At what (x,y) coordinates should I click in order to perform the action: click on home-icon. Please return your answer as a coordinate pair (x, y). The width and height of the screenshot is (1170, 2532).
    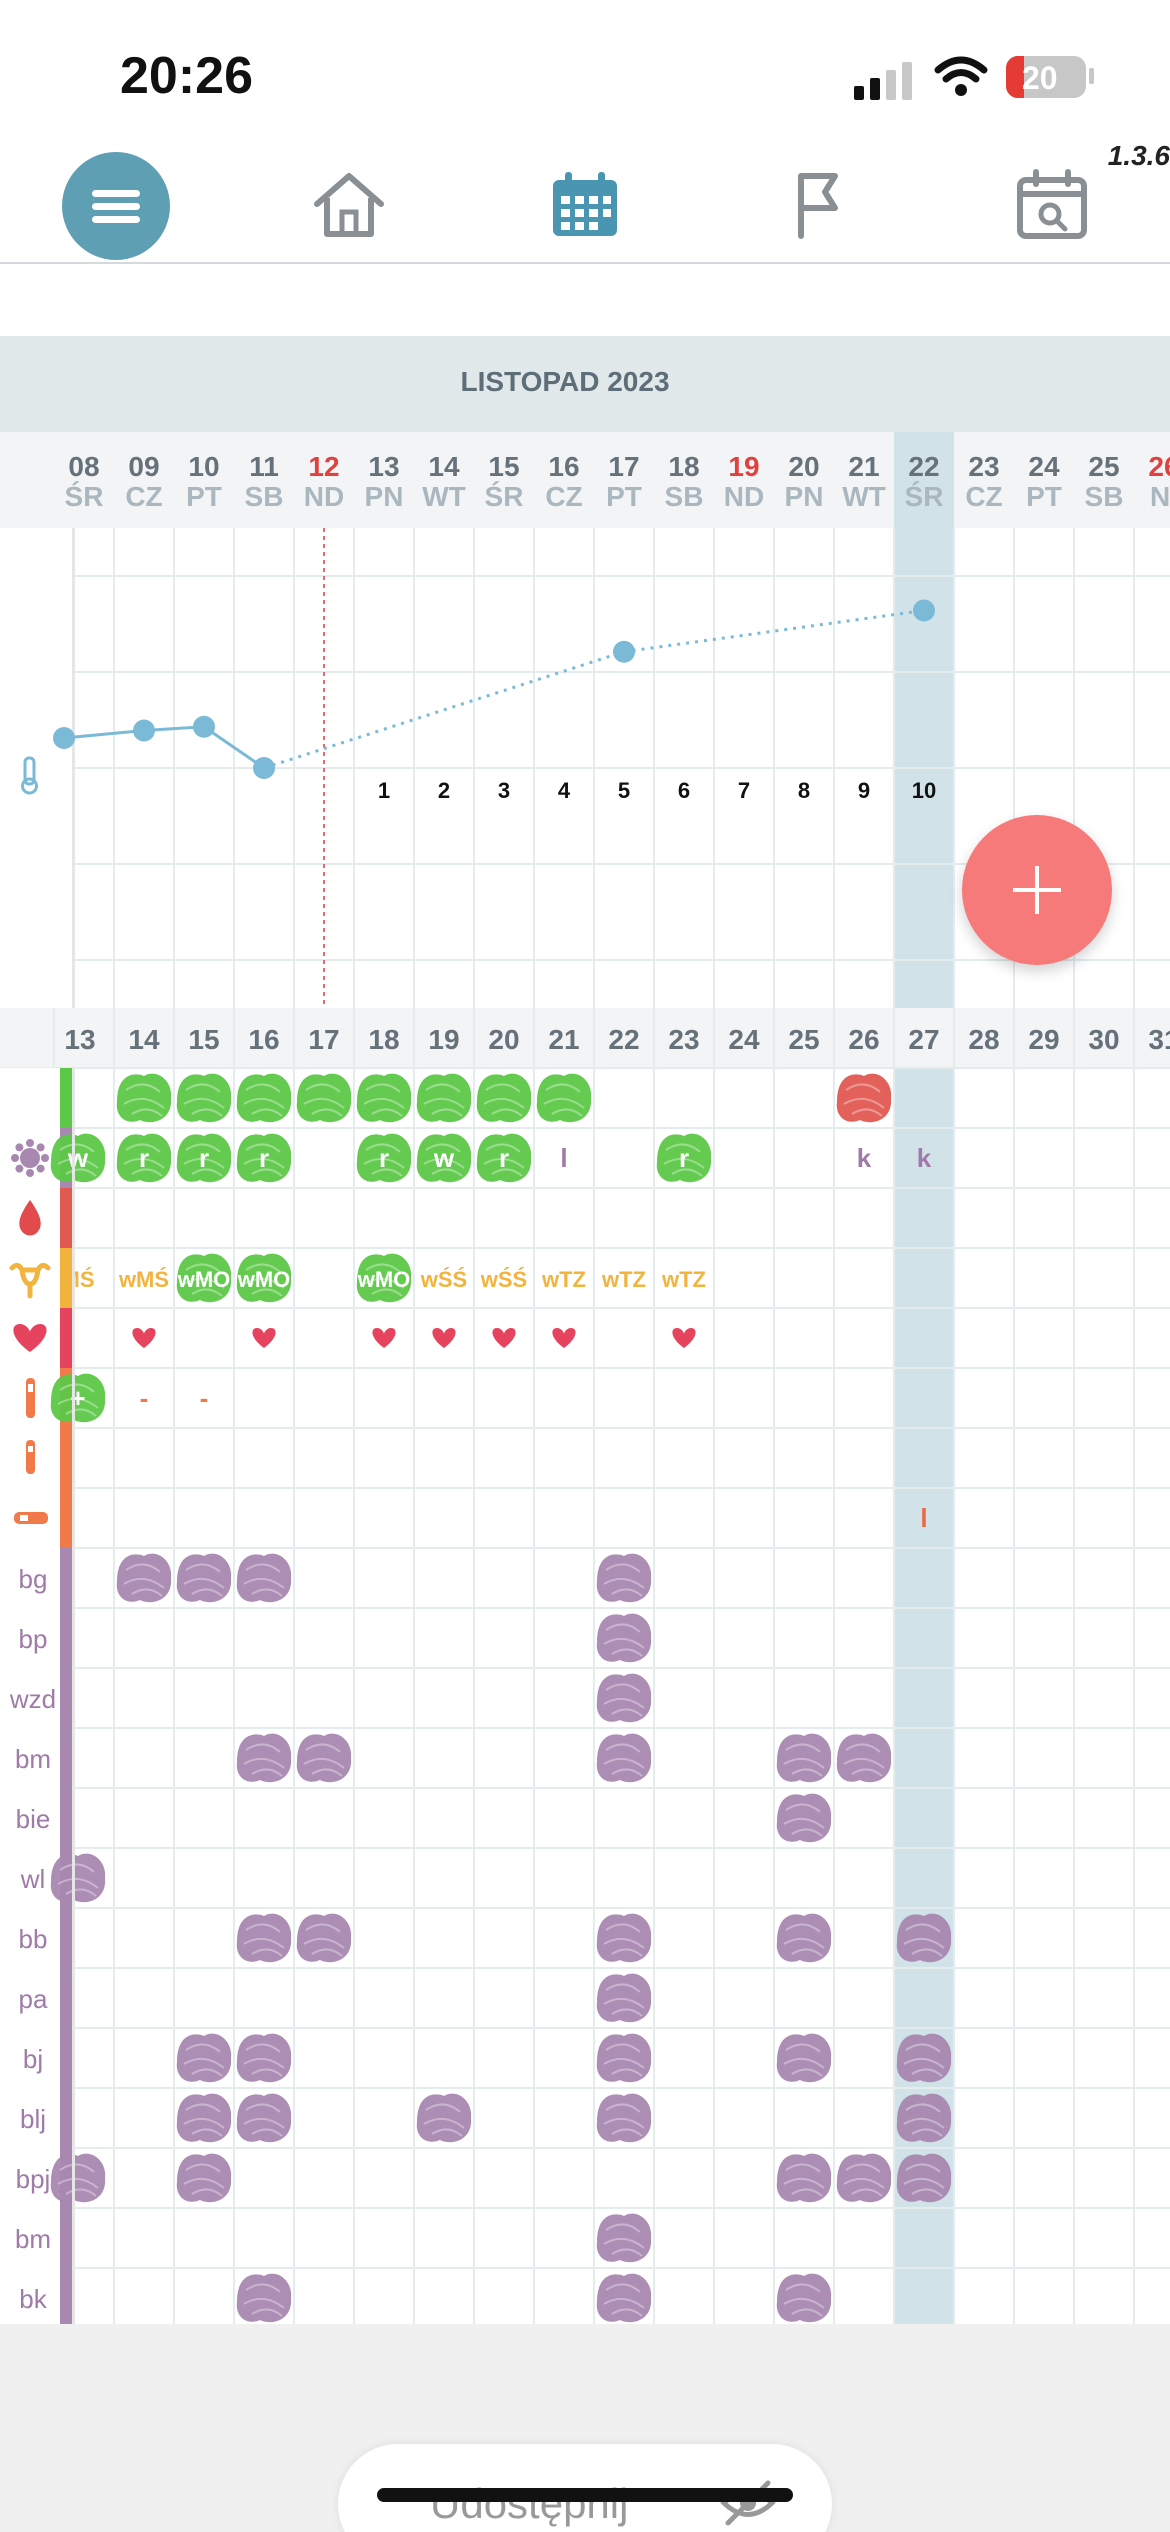
    Looking at the image, I should click on (349, 204).